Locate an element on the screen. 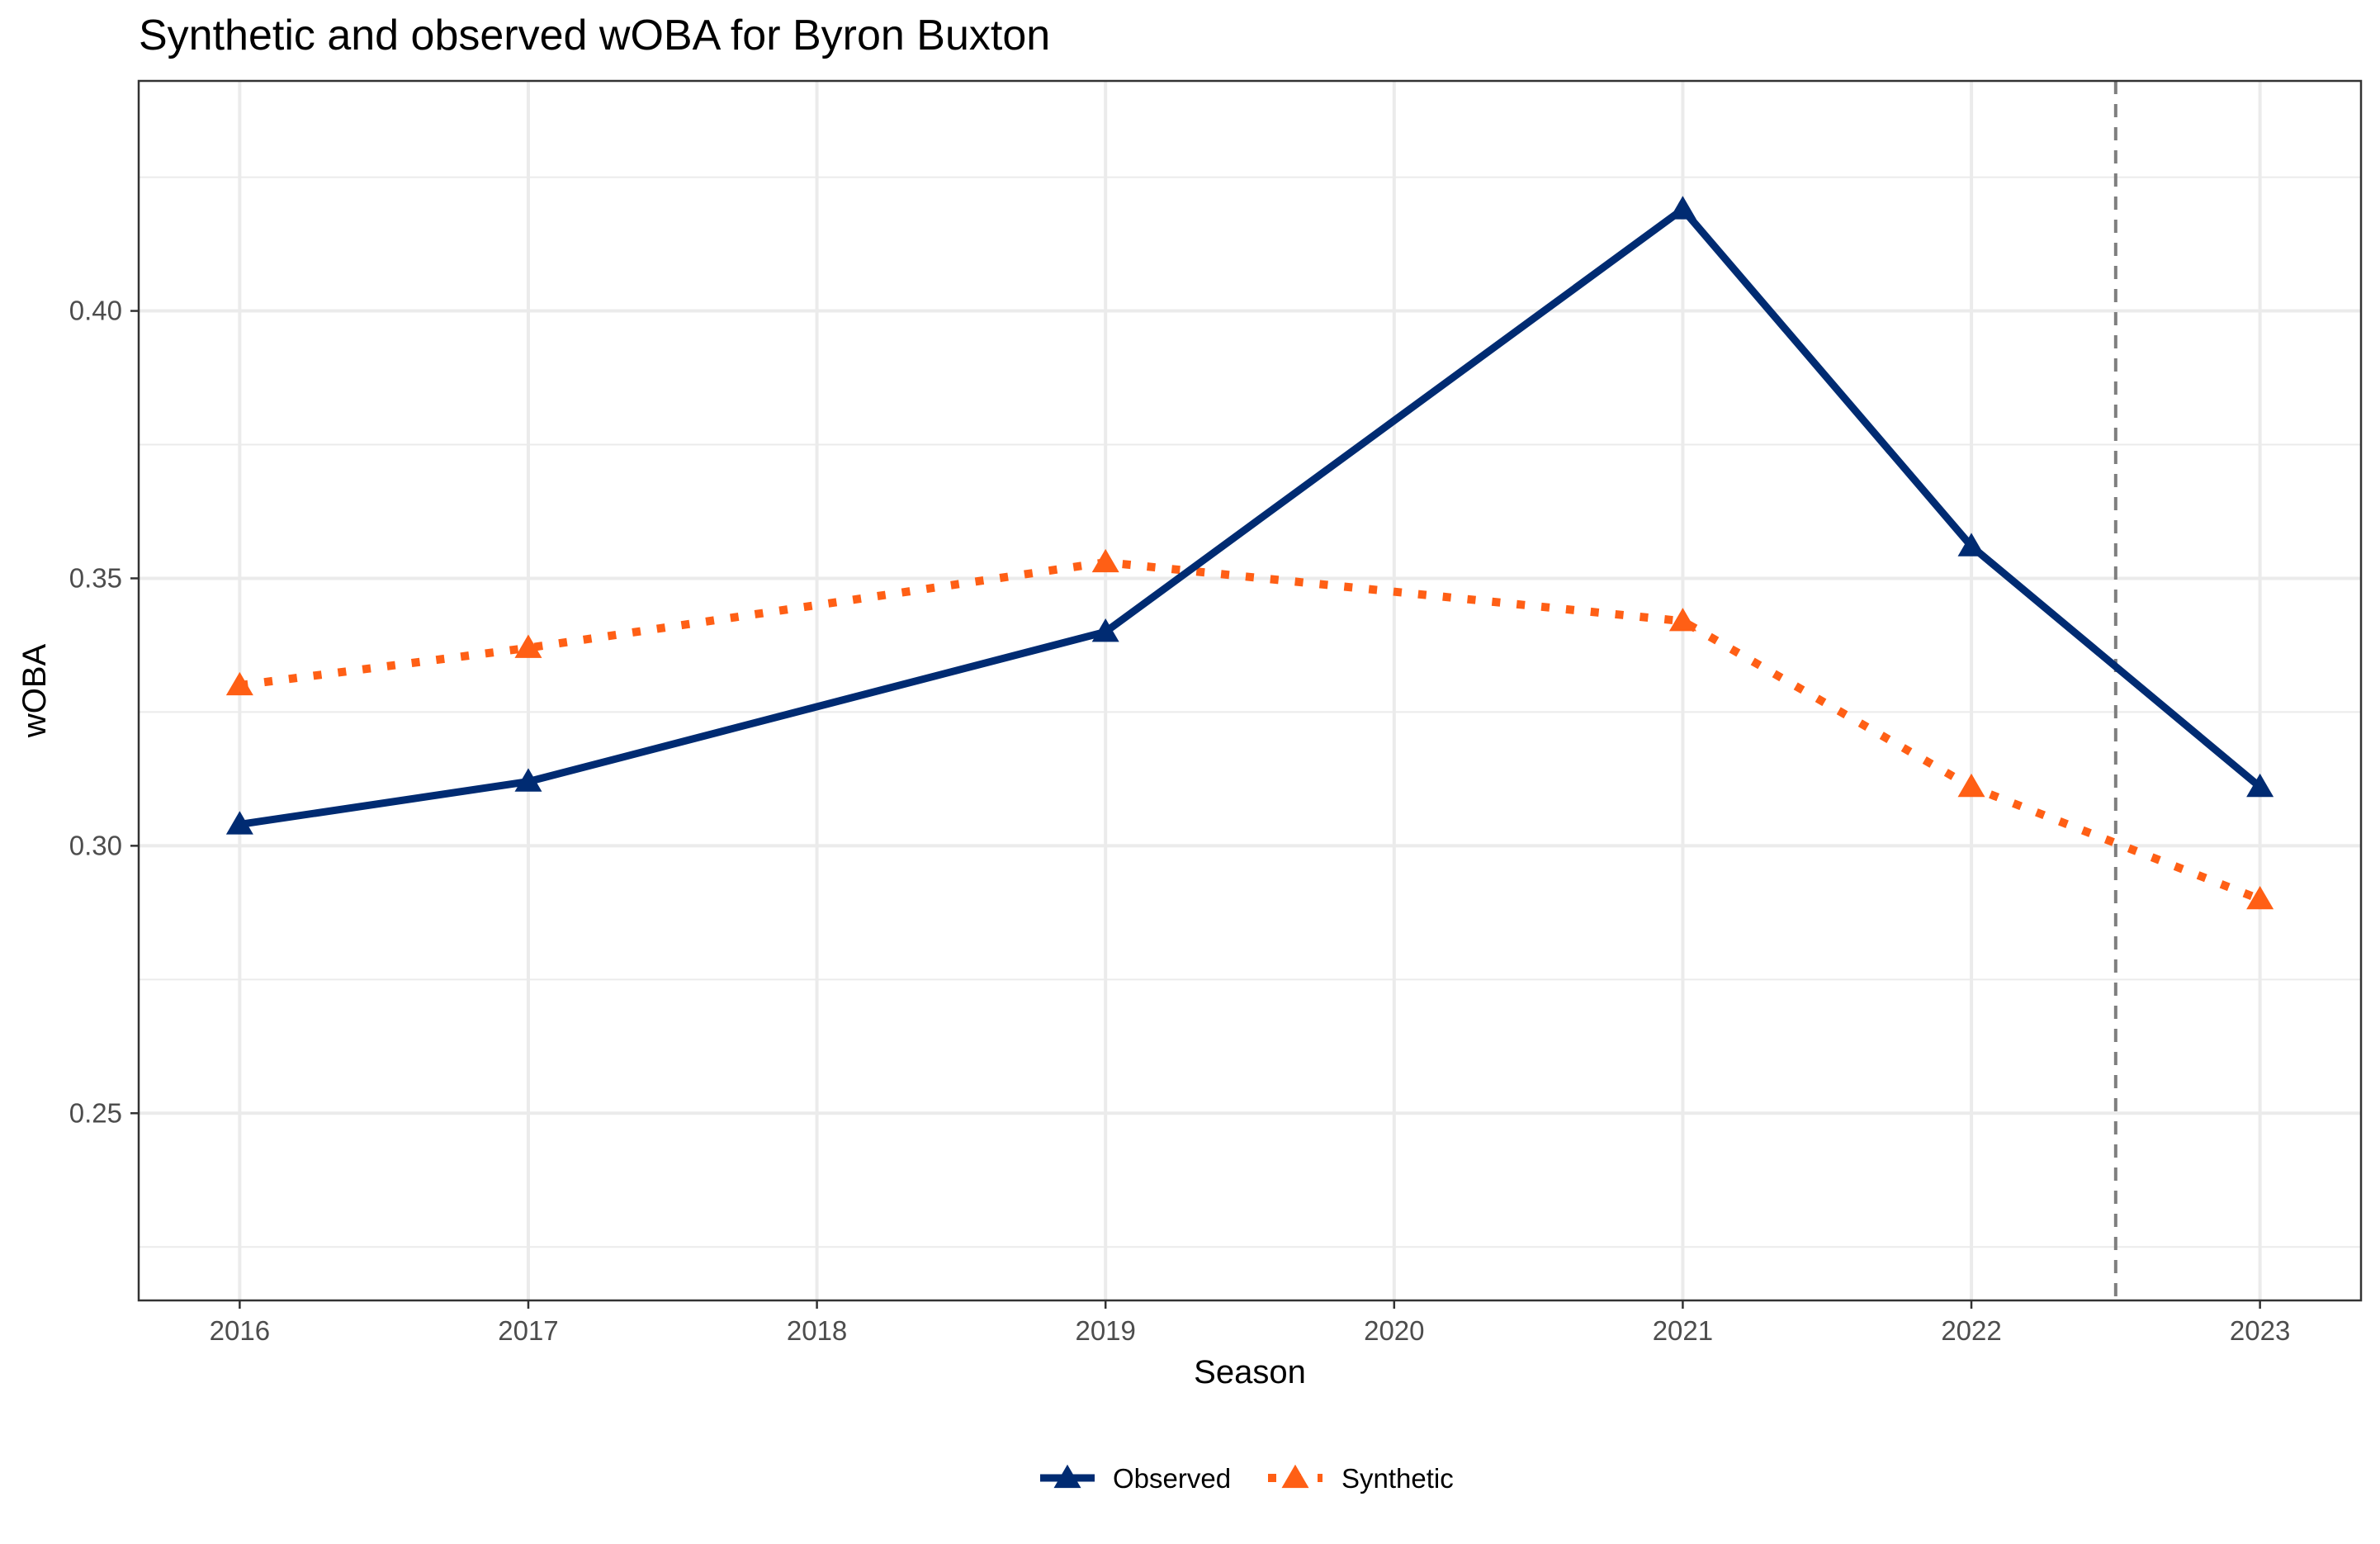  x-axis-title: Season is located at coordinates (1250, 1372).